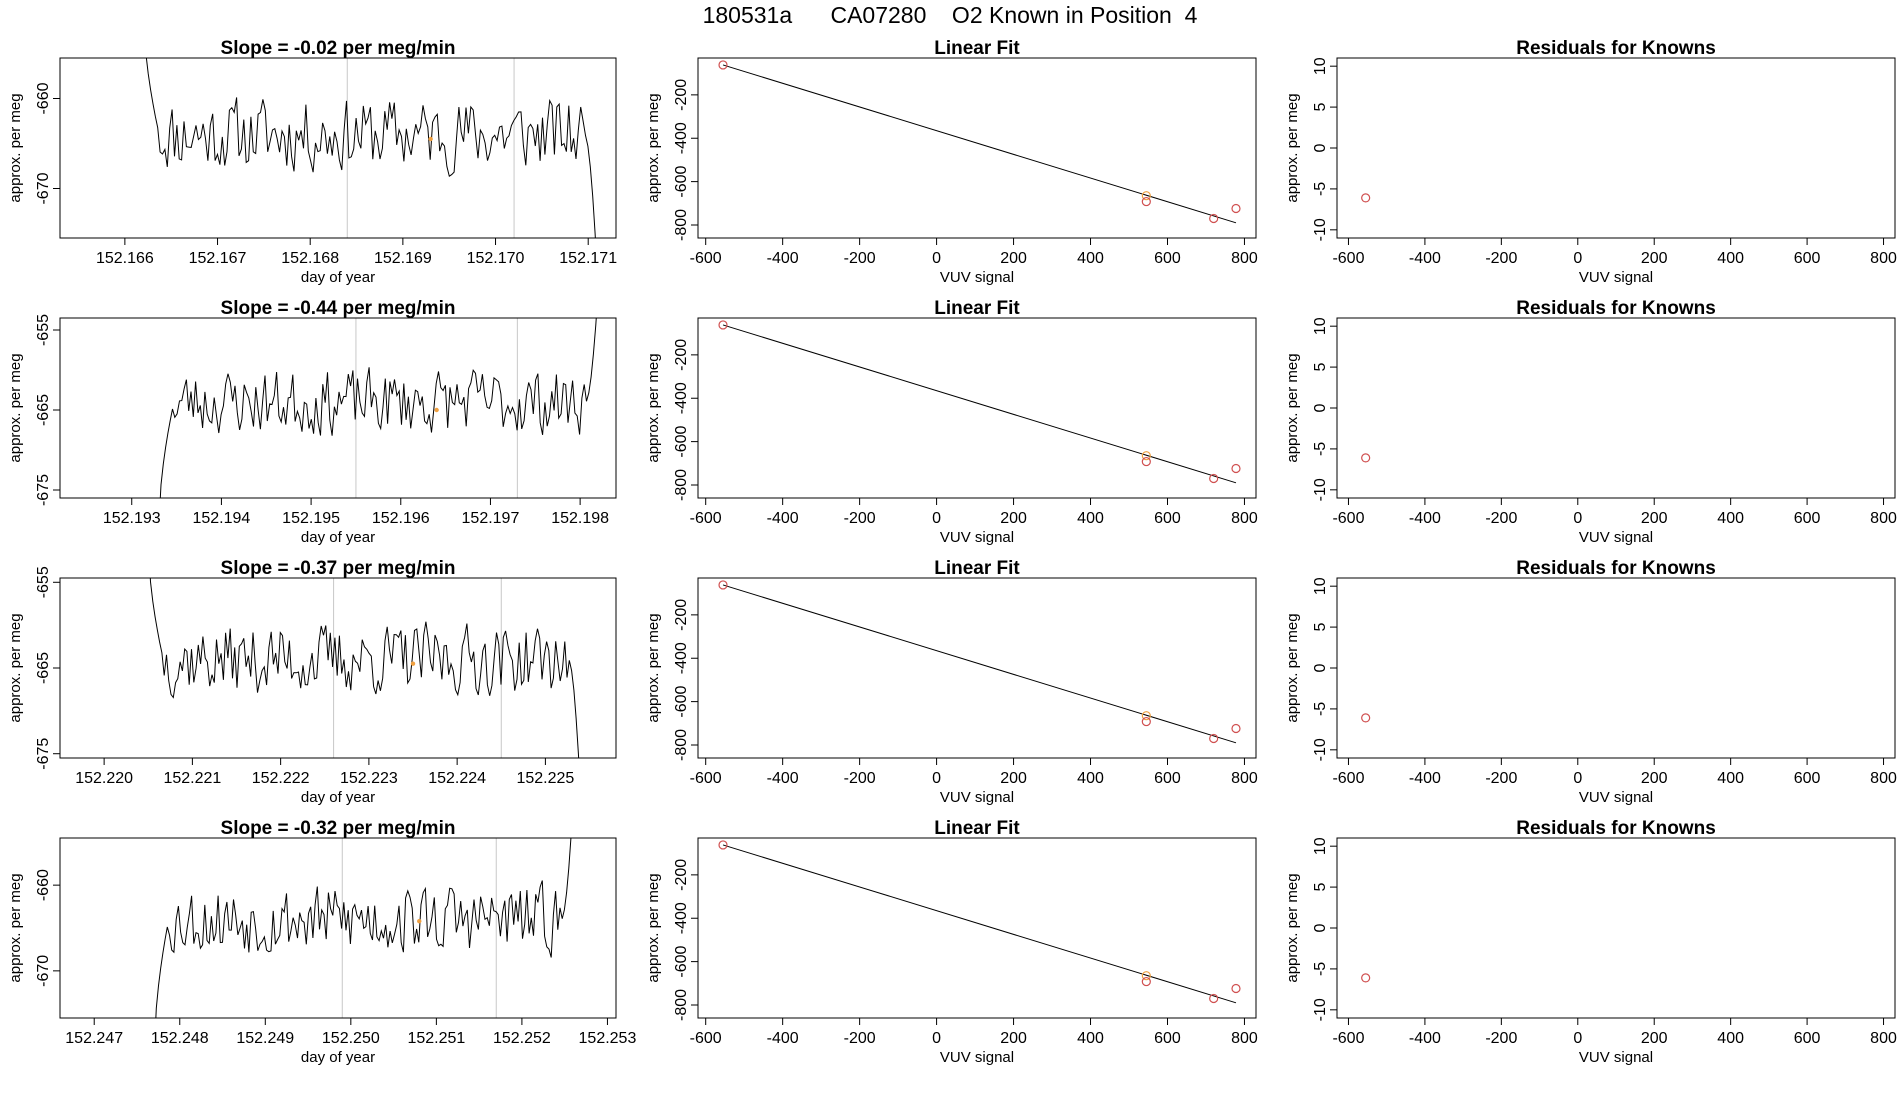  Describe the element at coordinates (338, 48) in the screenshot. I see `panel-title: Slope = -0.02 per meg/min` at that location.